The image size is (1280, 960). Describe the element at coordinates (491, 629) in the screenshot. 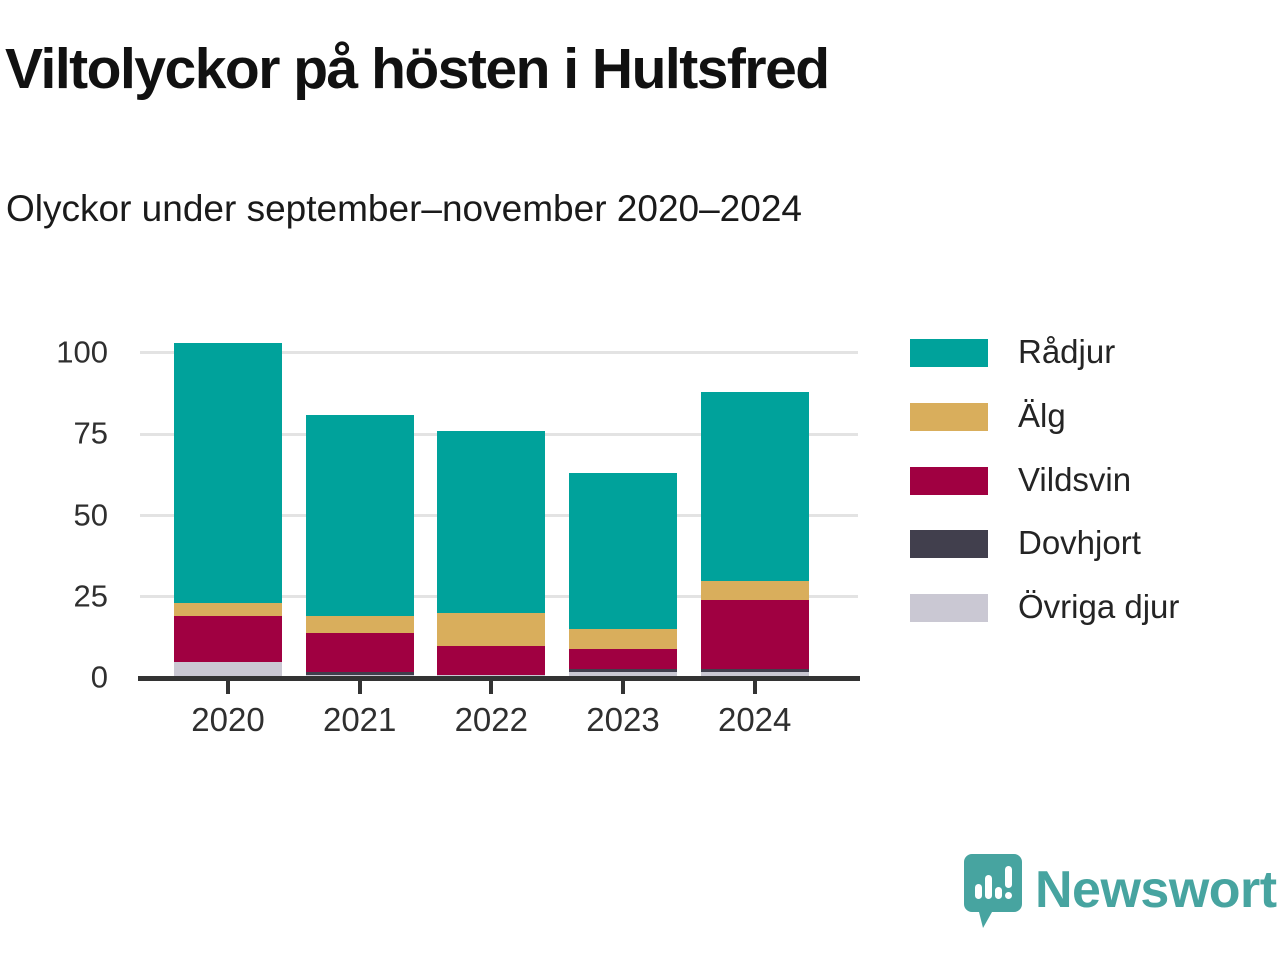

I see `bar-segment-2022-Älg` at that location.